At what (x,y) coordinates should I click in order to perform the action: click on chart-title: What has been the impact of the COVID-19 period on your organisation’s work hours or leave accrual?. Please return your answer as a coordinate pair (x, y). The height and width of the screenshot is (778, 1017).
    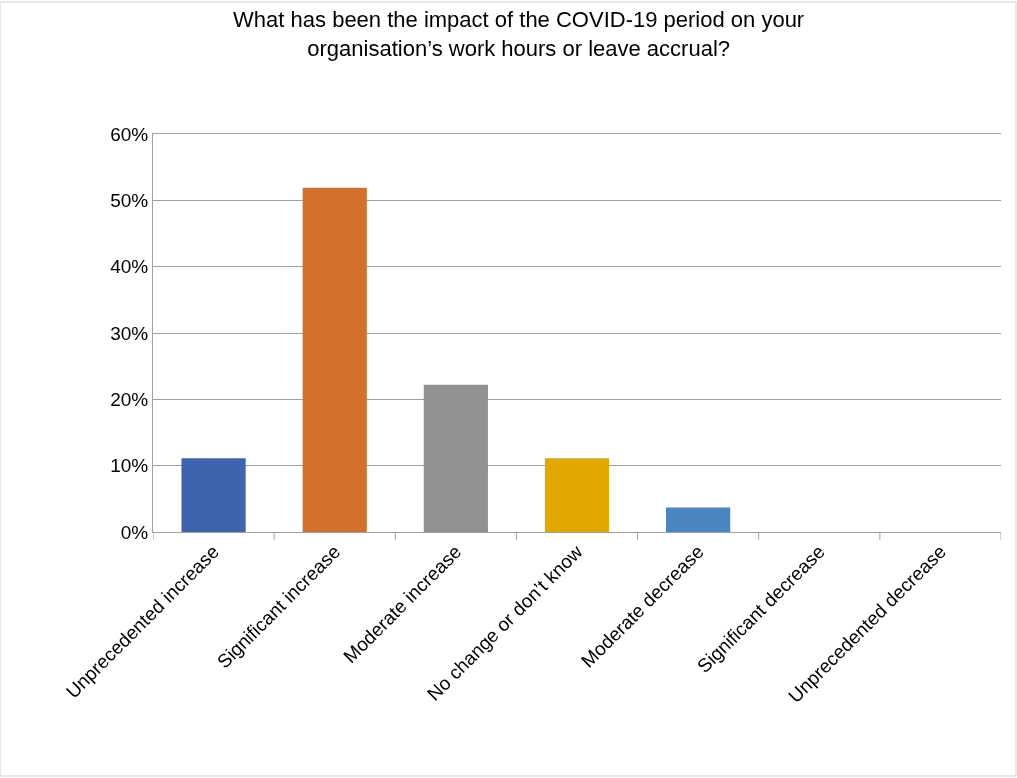
    Looking at the image, I should click on (519, 34).